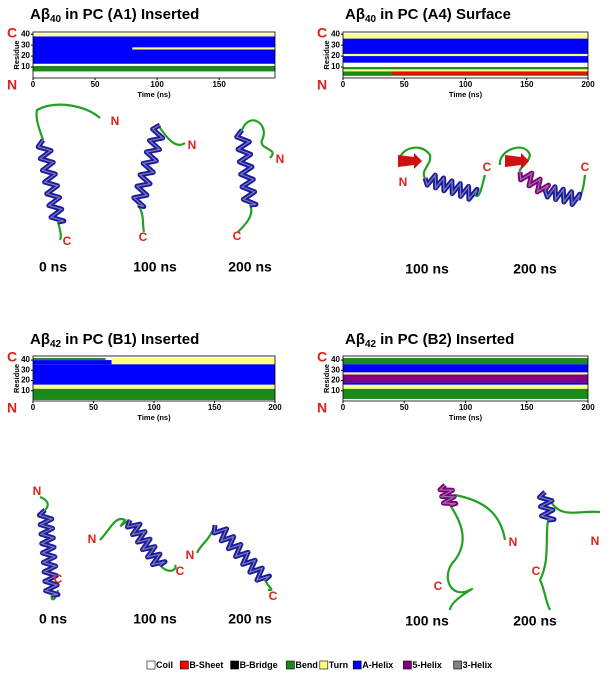 This screenshot has height=688, width=616. I want to click on x-tick-label: 150, so click(527, 407).